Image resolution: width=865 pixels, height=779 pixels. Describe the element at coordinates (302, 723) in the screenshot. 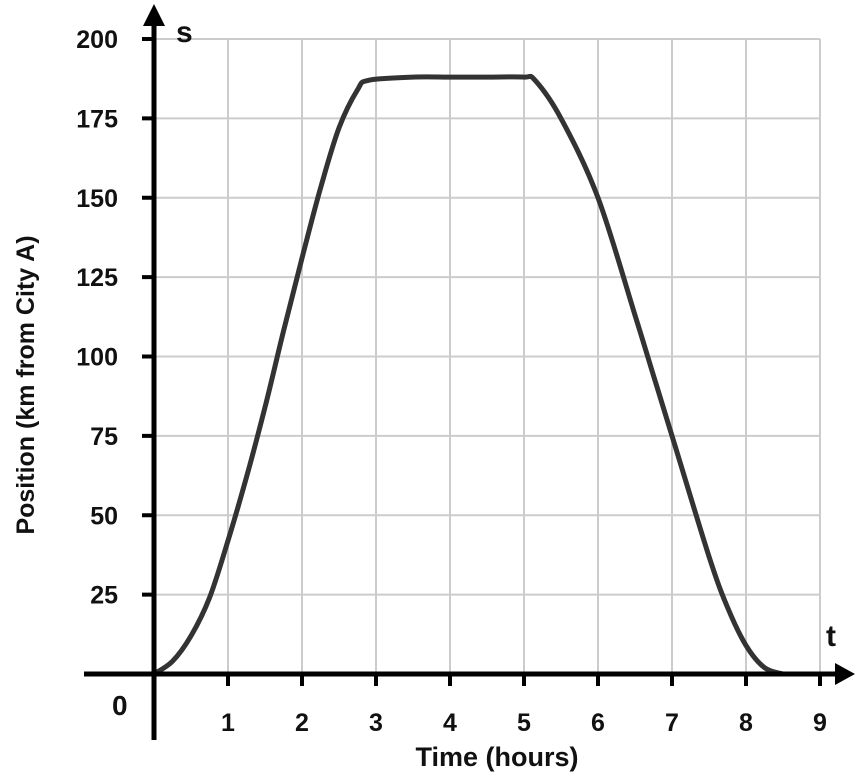

I see `x-tick-label: 2` at that location.